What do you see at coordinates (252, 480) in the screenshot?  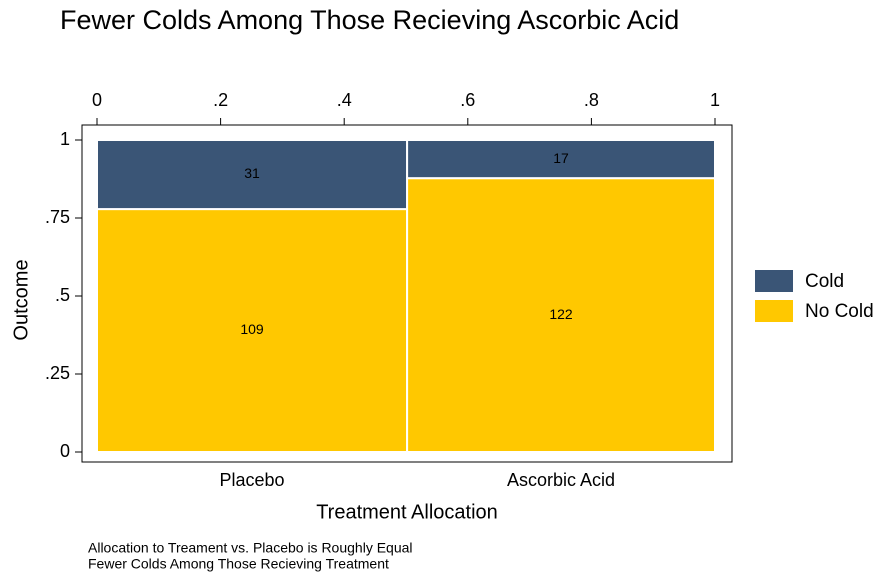 I see `x-tick-label: Placebo` at bounding box center [252, 480].